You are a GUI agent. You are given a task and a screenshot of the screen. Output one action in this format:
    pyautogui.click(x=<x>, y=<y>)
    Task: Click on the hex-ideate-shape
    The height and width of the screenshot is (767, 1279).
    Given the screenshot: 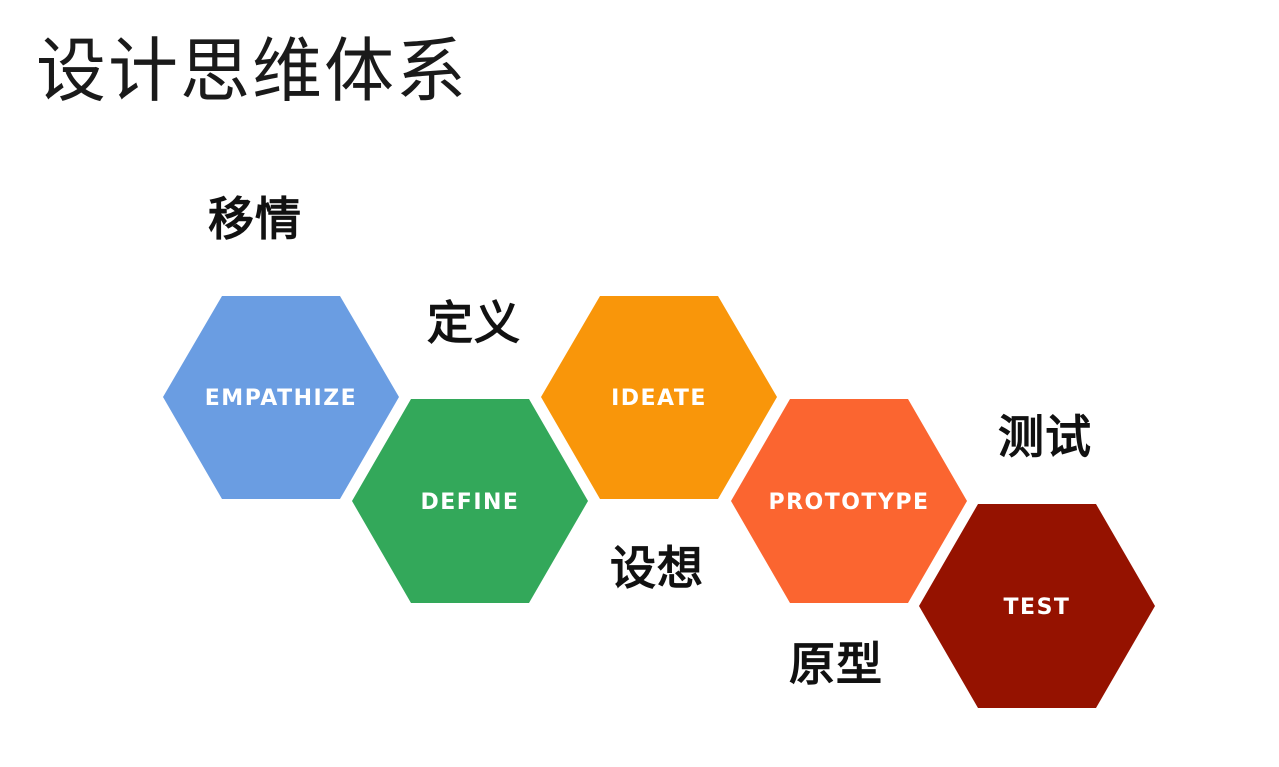 What is the action you would take?
    pyautogui.click(x=659, y=397)
    